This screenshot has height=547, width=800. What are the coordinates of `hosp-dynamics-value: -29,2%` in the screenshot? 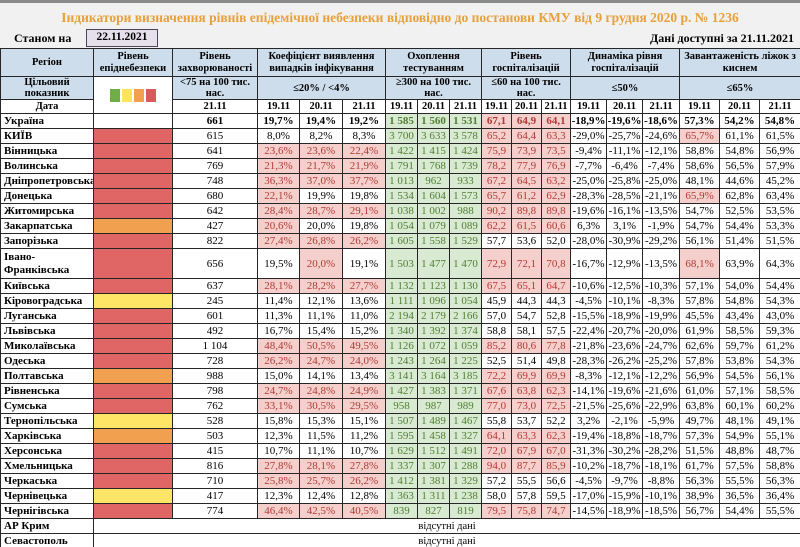 It's located at (661, 241).